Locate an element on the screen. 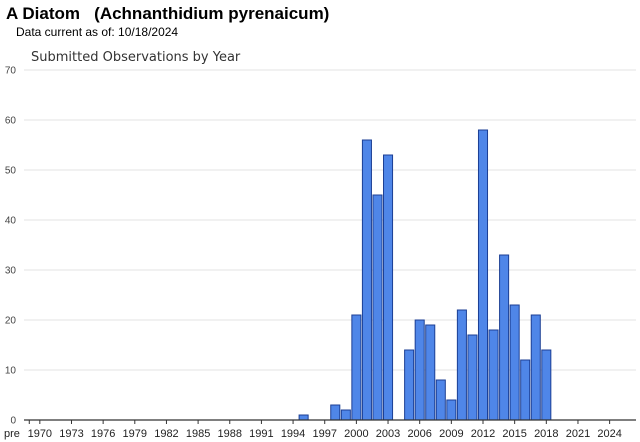 Image resolution: width=640 pixels, height=442 pixels. bar-2009 is located at coordinates (451, 410).